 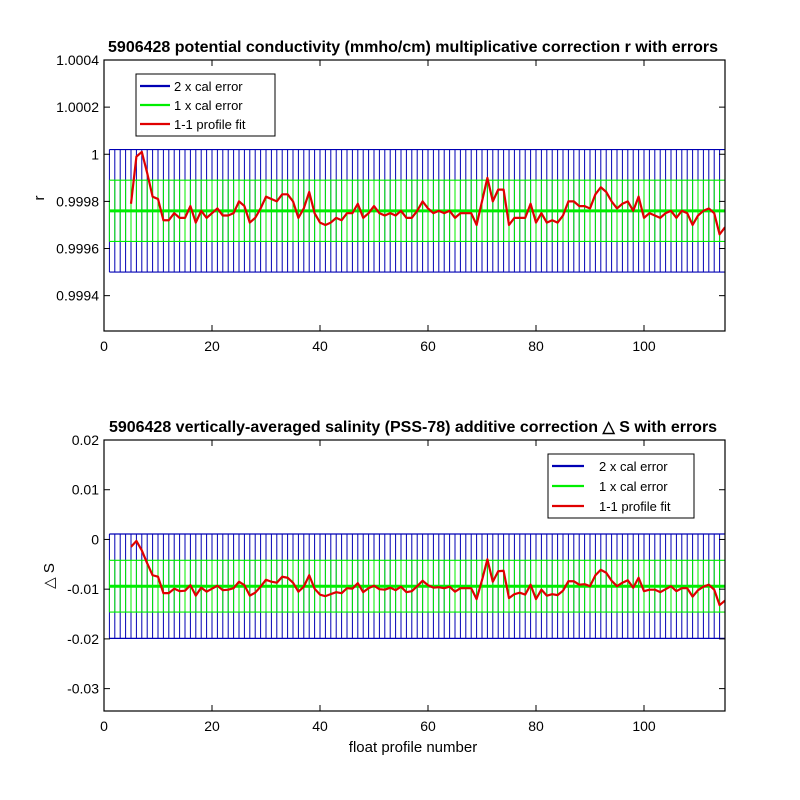 What do you see at coordinates (635, 506) in the screenshot?
I see `bottom-legend-fit-label: 1-1 profile fit` at bounding box center [635, 506].